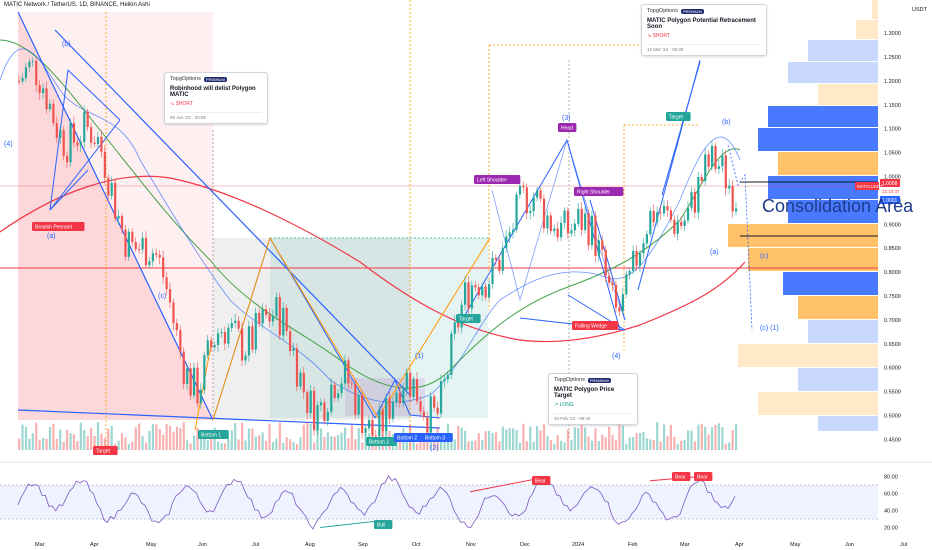  What do you see at coordinates (892, 82) in the screenshot?
I see `price-tick: 1.2000` at bounding box center [892, 82].